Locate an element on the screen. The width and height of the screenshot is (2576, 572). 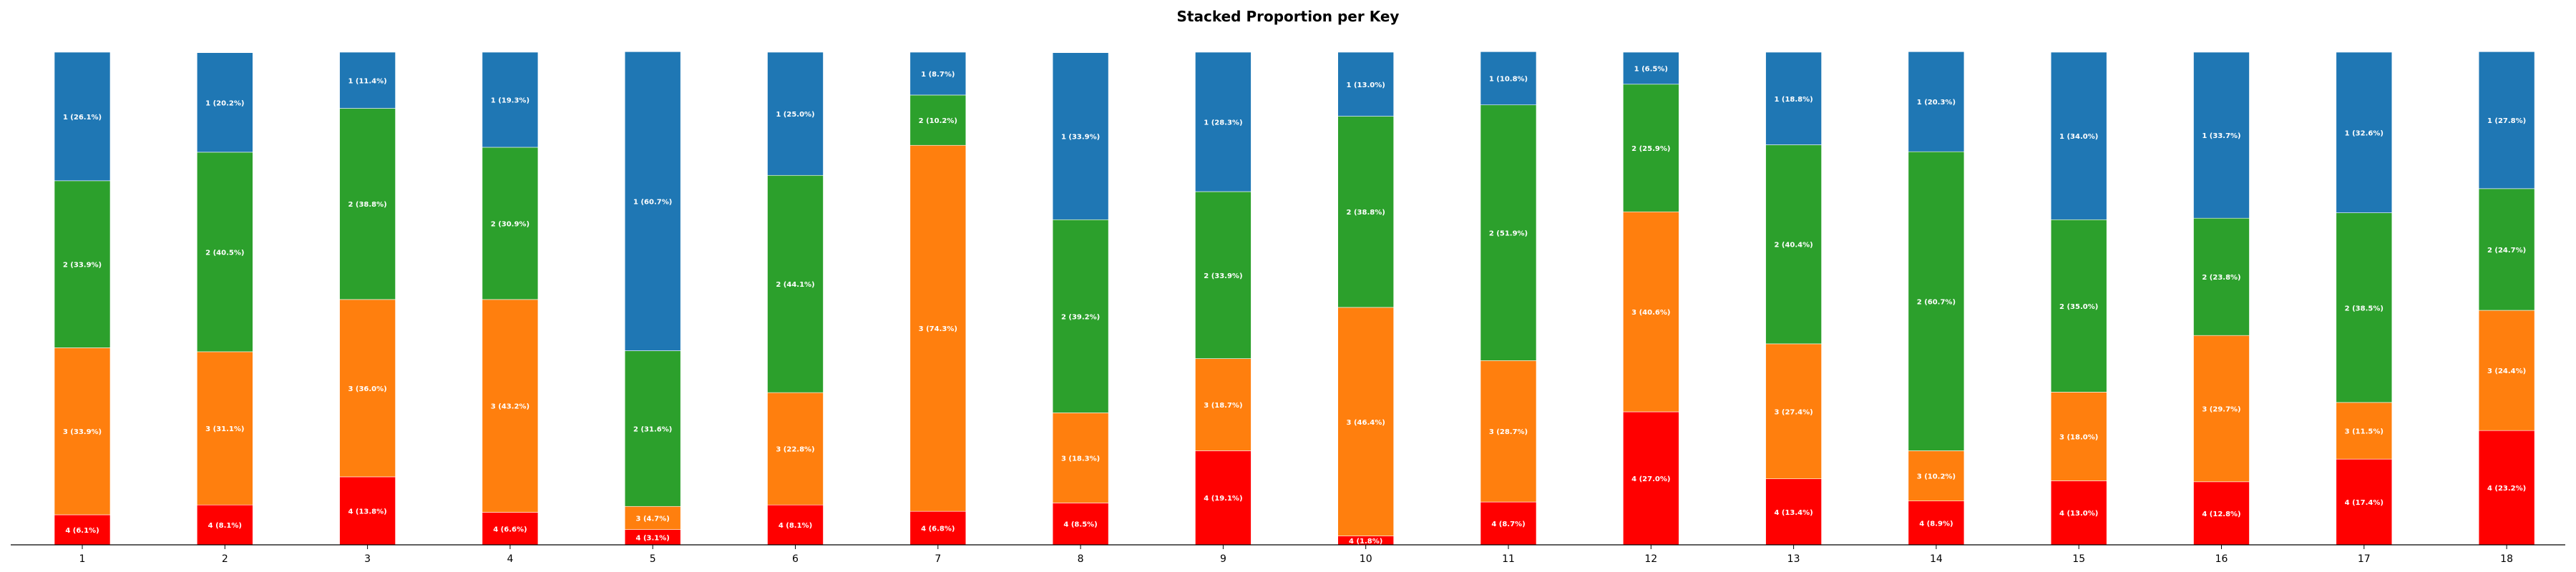
segment-label-key-3-cat-2: 3 (31.1%) is located at coordinates (224, 429).